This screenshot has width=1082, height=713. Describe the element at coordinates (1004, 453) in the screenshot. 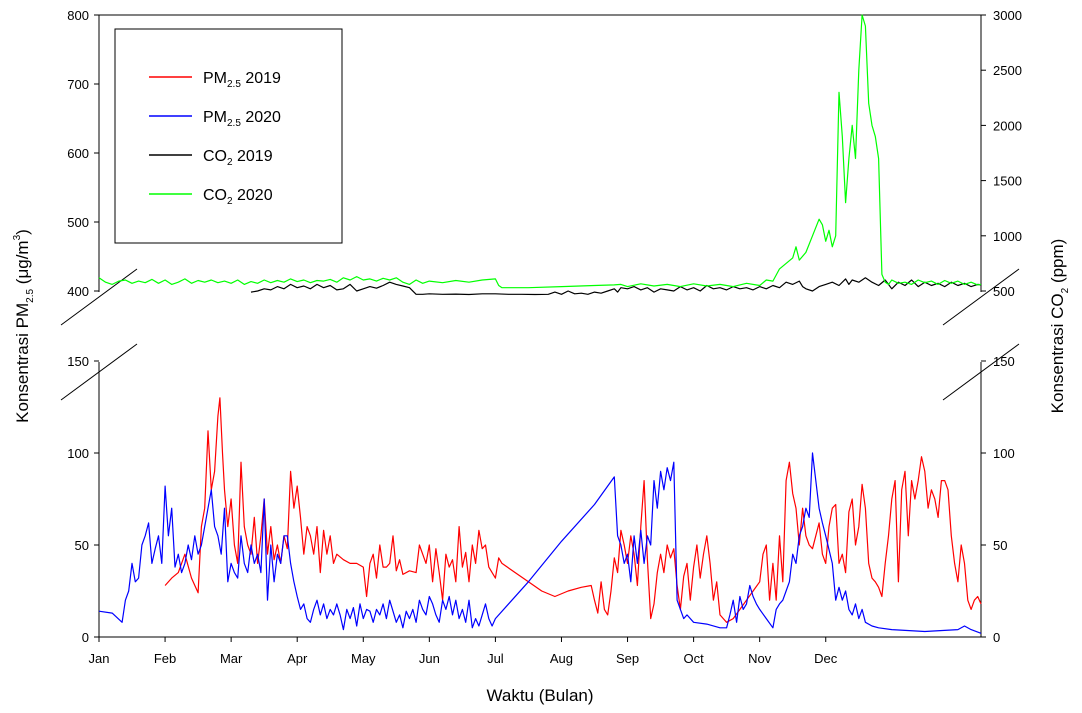

I see `right-tick-label: 100` at that location.